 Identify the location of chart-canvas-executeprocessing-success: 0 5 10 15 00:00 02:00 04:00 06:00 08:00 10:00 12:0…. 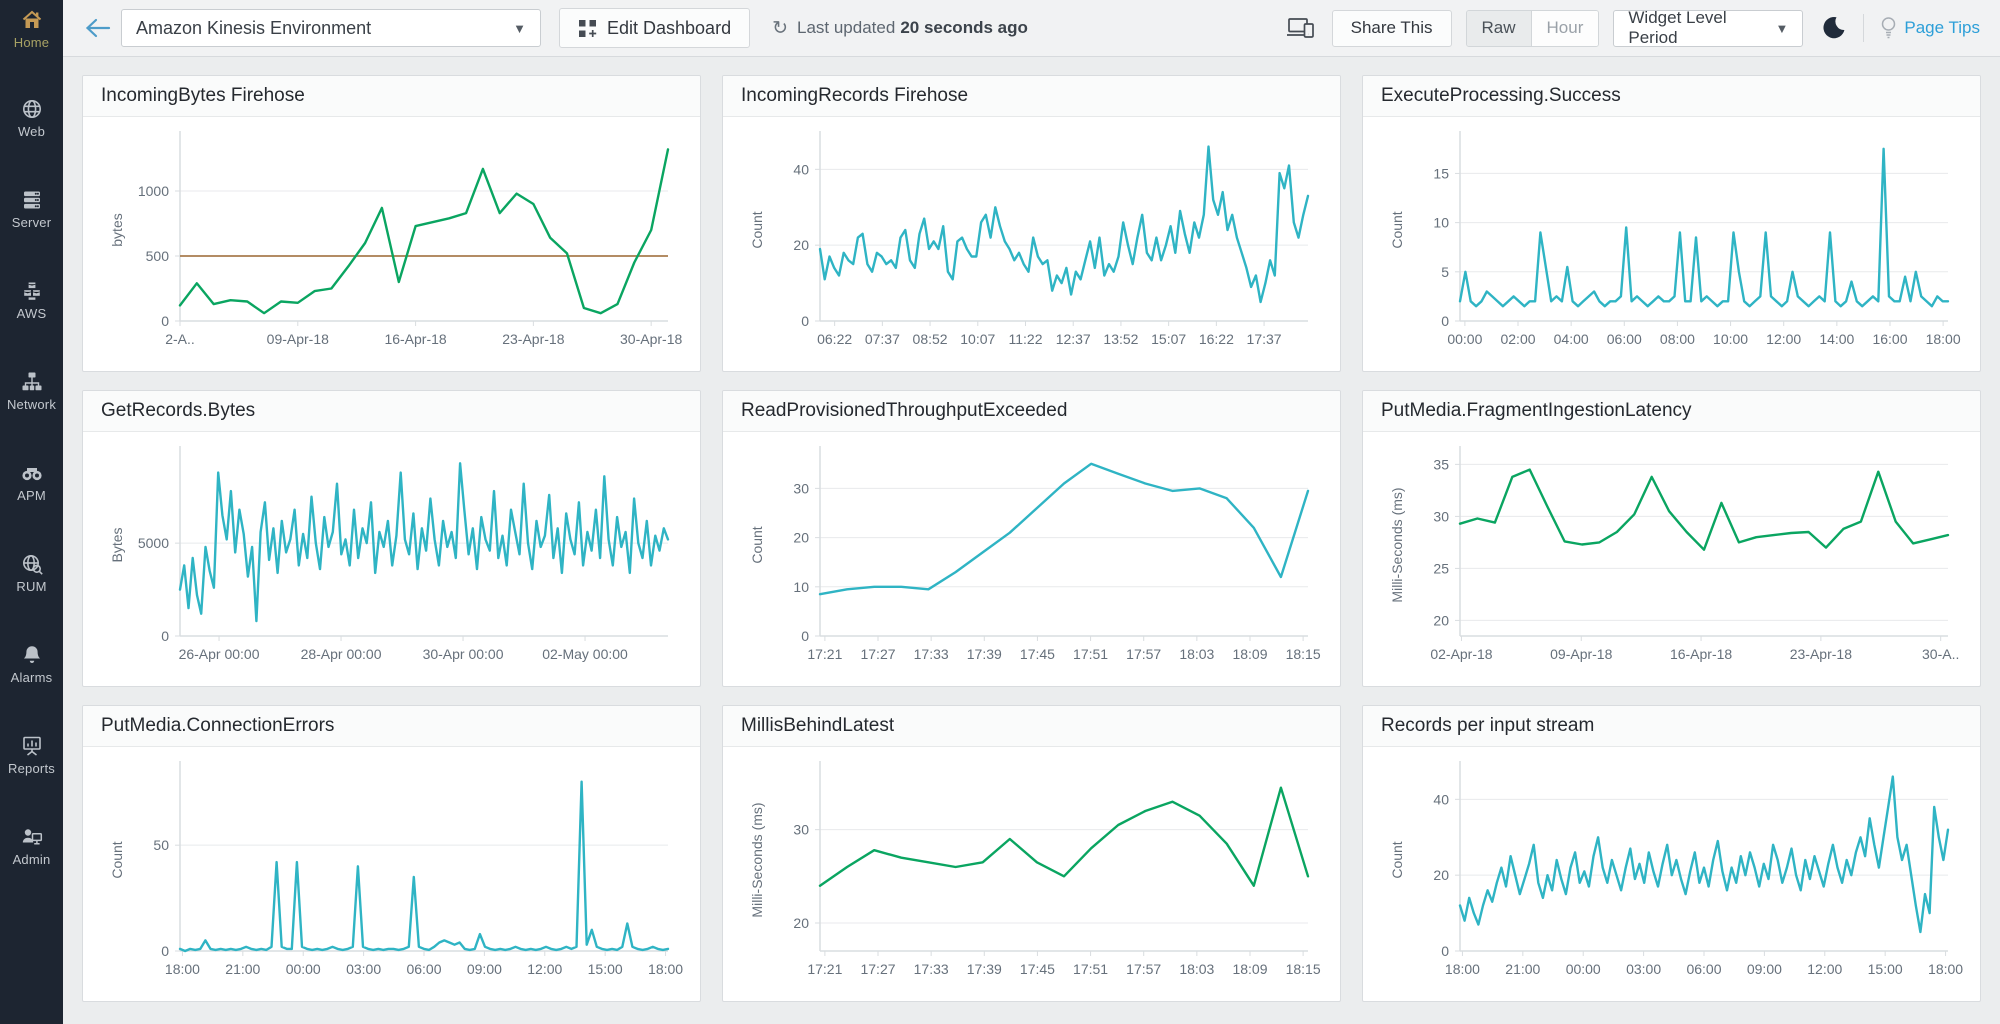
(1671, 244).